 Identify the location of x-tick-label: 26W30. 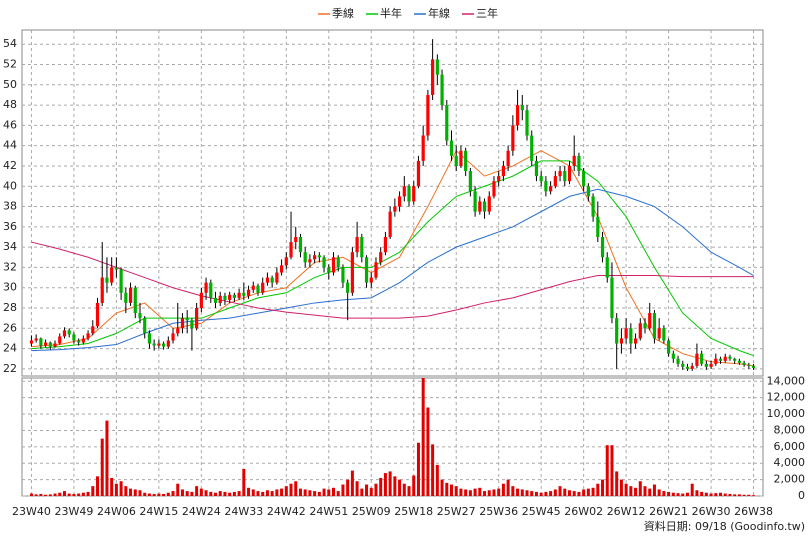
(711, 511).